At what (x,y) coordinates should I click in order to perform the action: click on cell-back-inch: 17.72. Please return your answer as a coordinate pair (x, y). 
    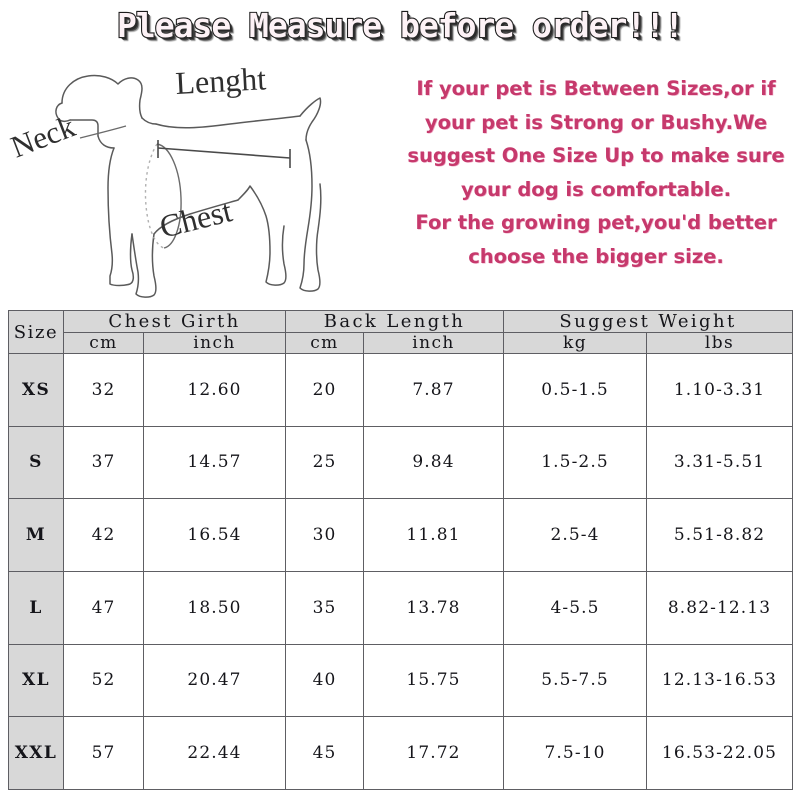
    Looking at the image, I should click on (433, 753).